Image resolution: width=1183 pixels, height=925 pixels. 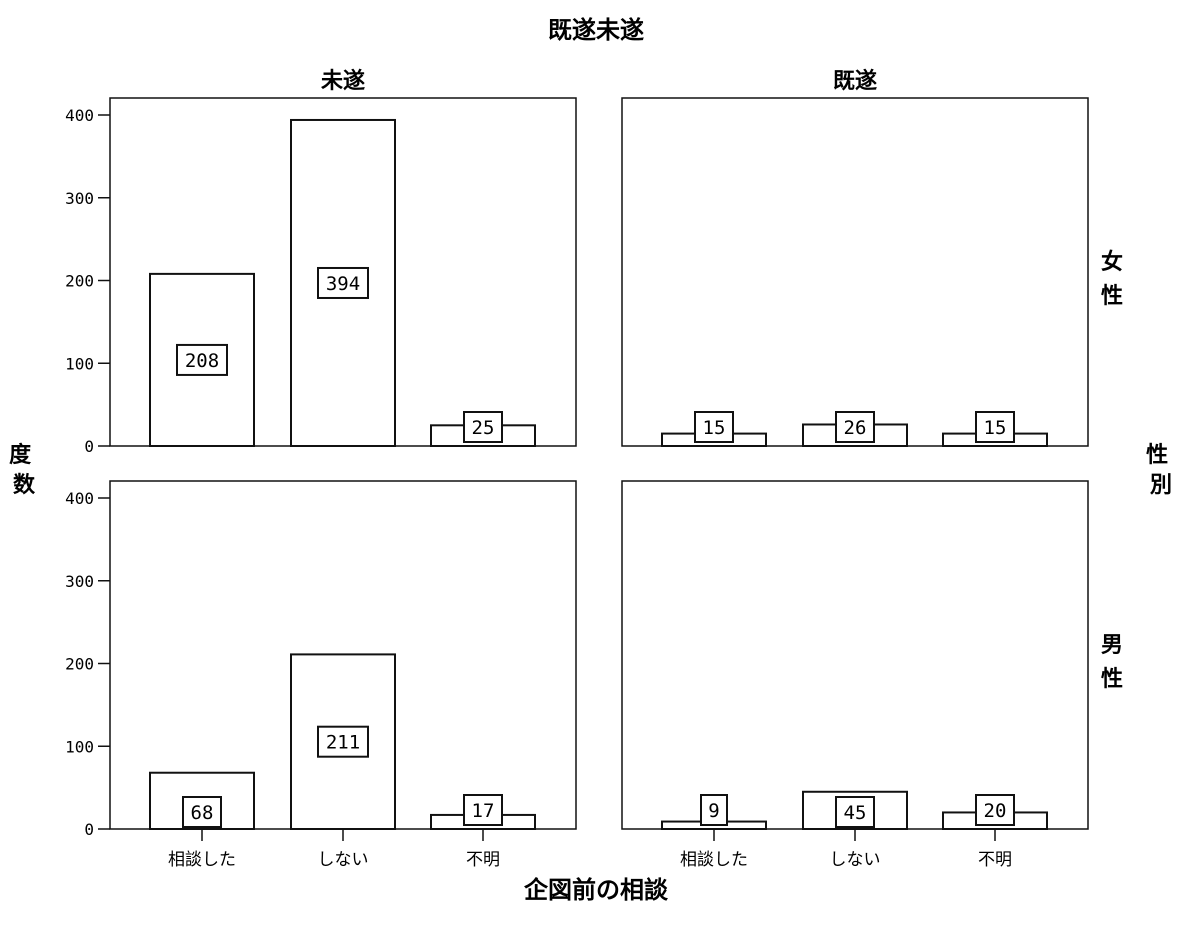 I want to click on value-label: 68, so click(x=202, y=813).